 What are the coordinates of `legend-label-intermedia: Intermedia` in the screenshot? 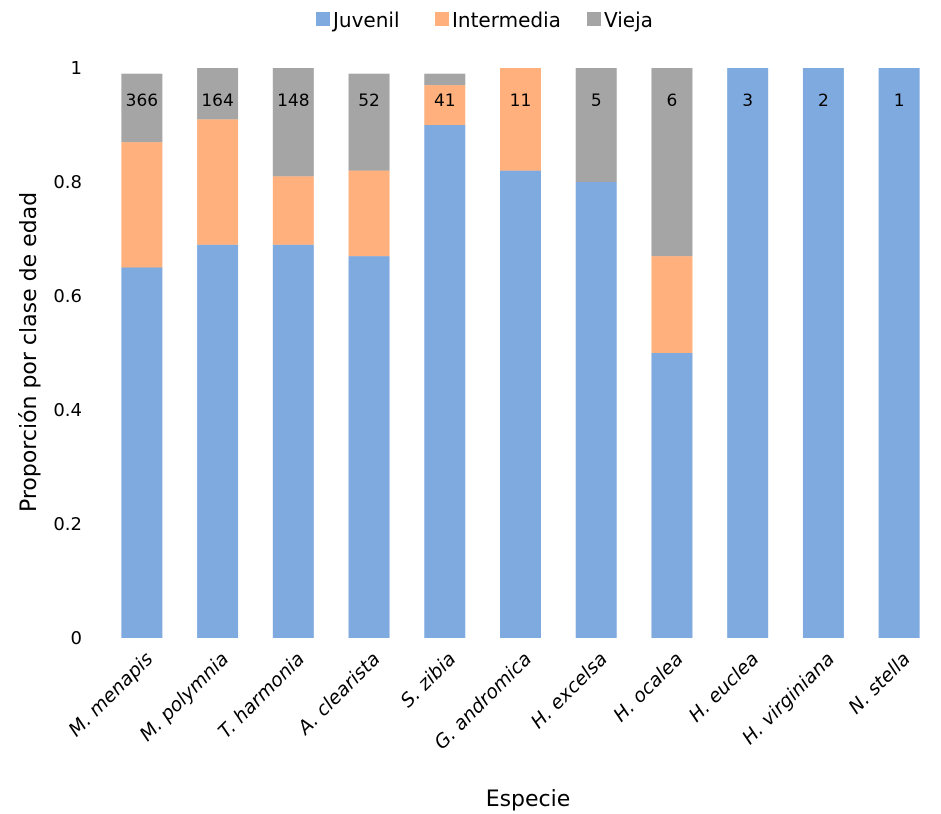 It's located at (506, 20).